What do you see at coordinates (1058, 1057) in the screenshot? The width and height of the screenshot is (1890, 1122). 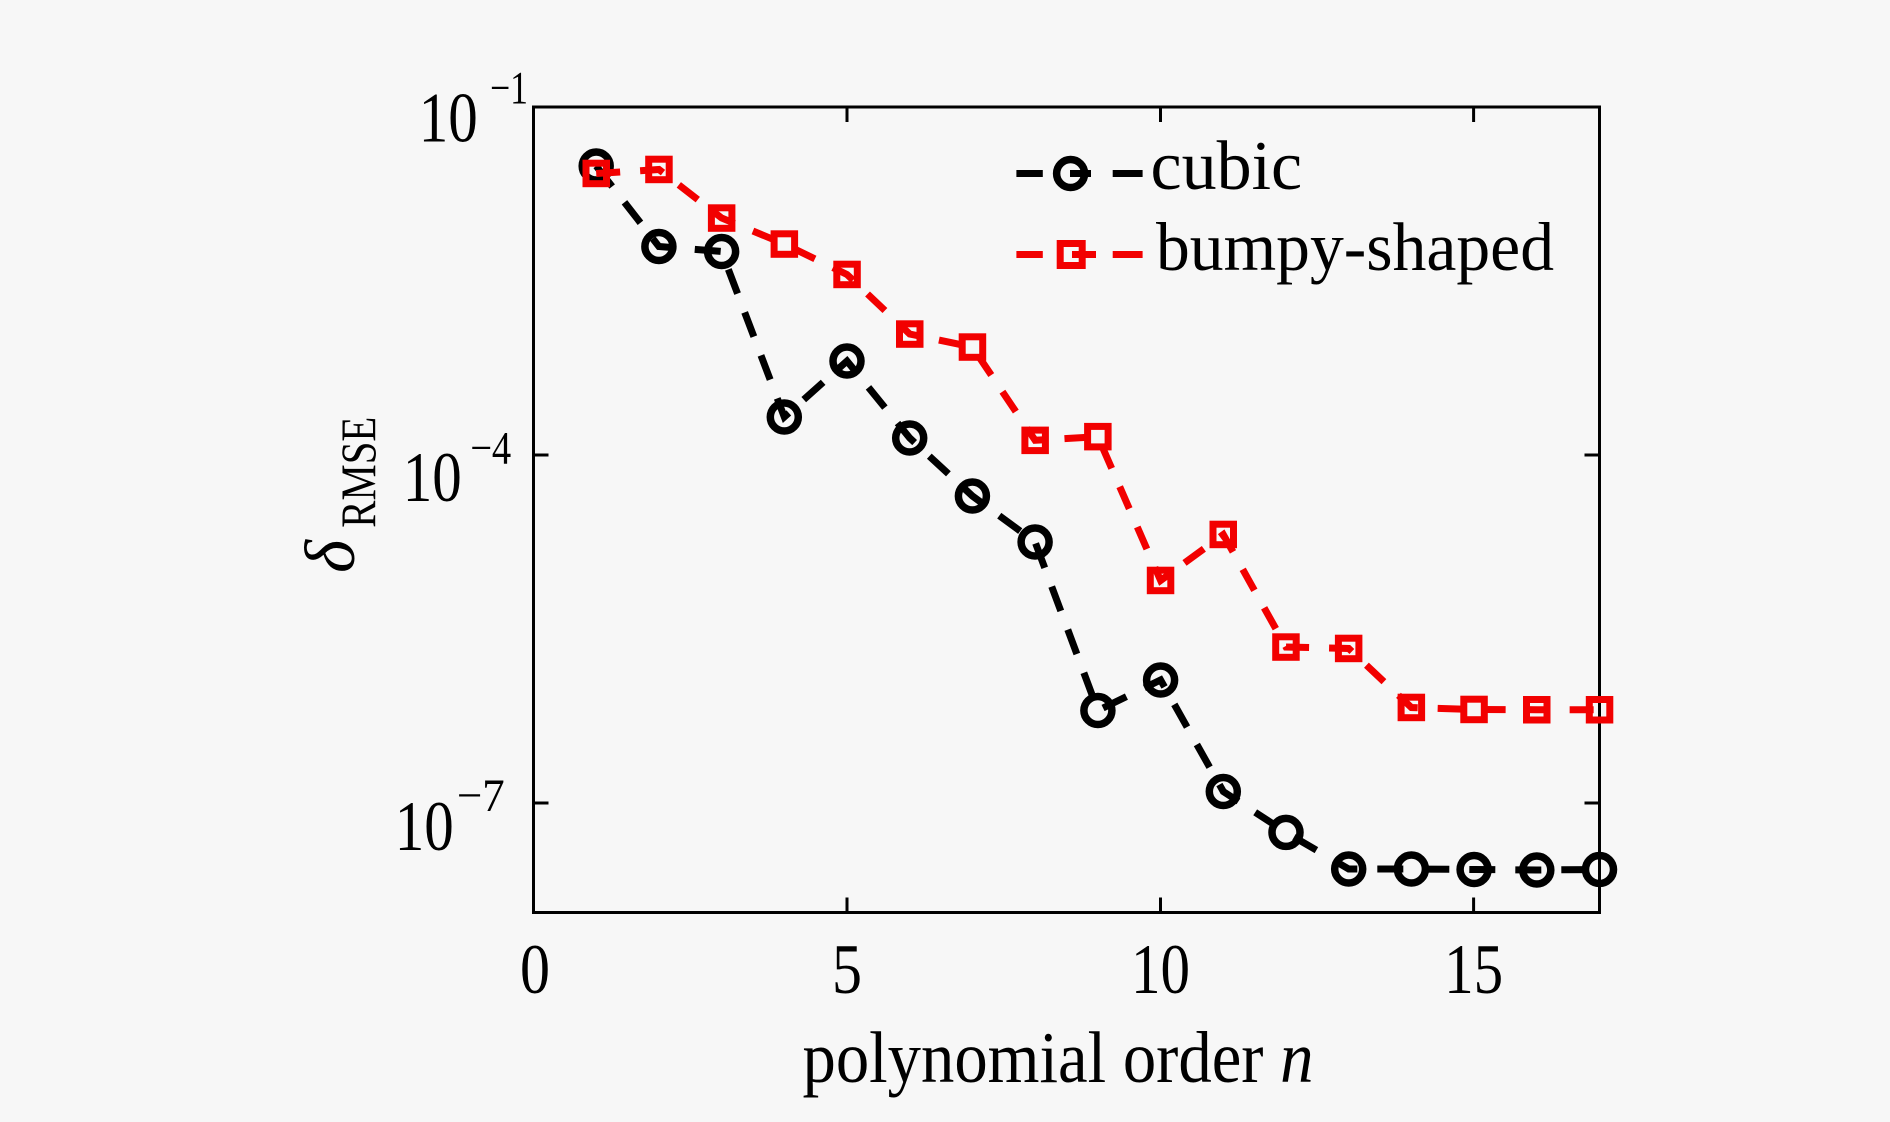 I see `svg-text: polynomial order n` at bounding box center [1058, 1057].